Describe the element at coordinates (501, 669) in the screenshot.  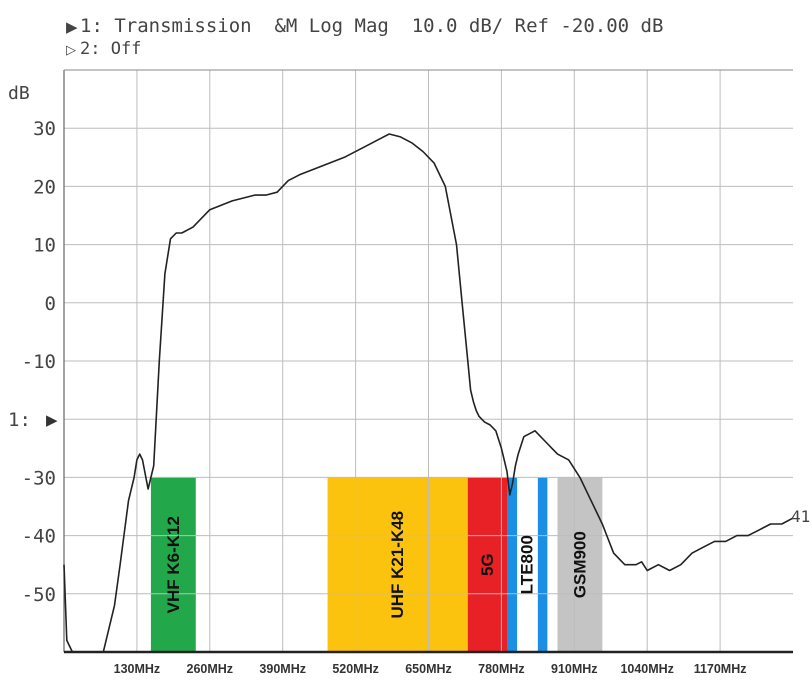
I see `x-tick-label-5: 780MHz` at that location.